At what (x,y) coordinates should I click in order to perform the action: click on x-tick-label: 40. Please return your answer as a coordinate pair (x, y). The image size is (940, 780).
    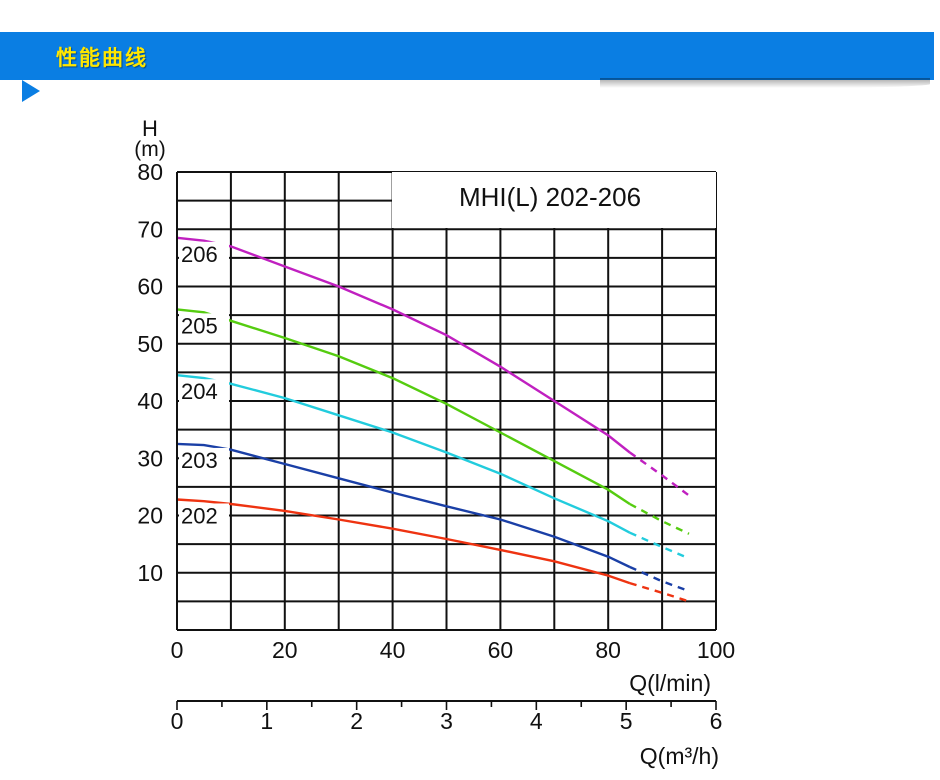
    Looking at the image, I should click on (393, 650).